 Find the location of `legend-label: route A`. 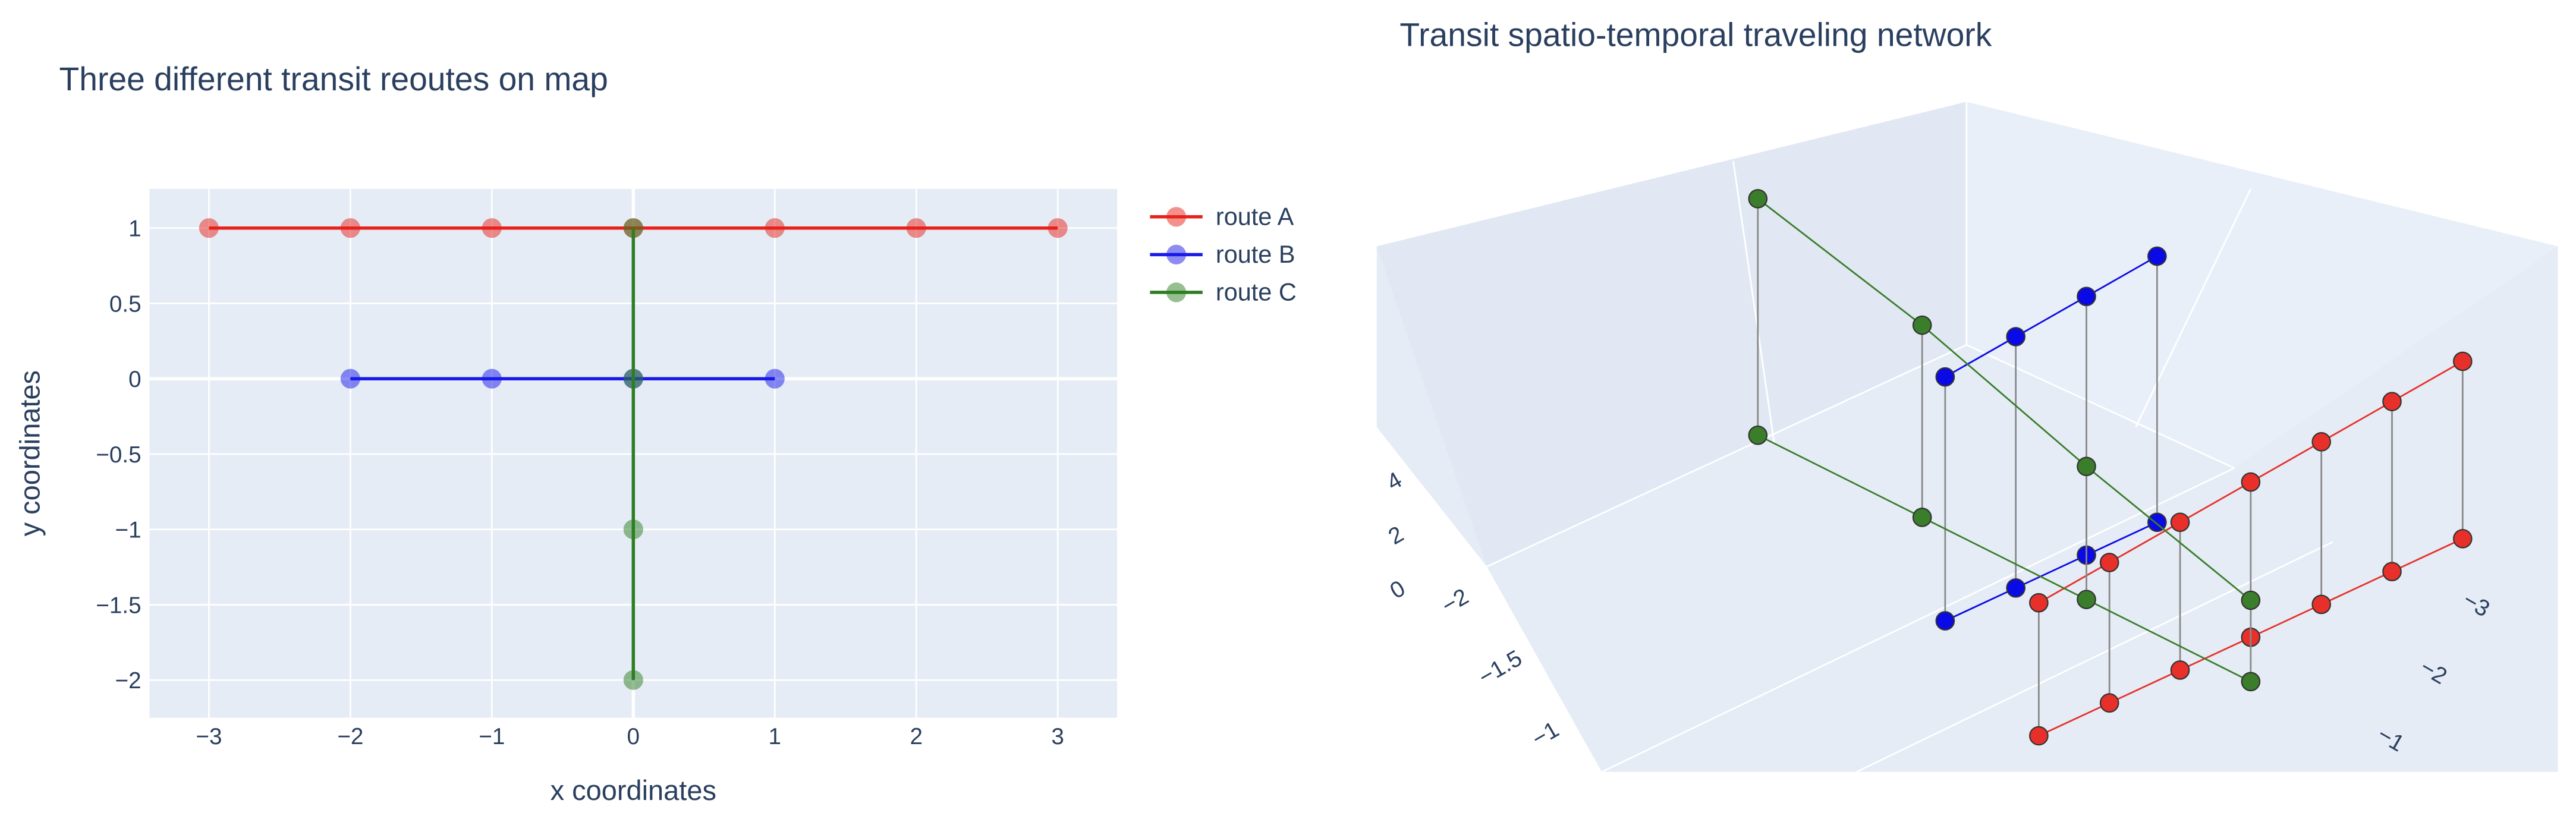

legend-label: route A is located at coordinates (1255, 217).